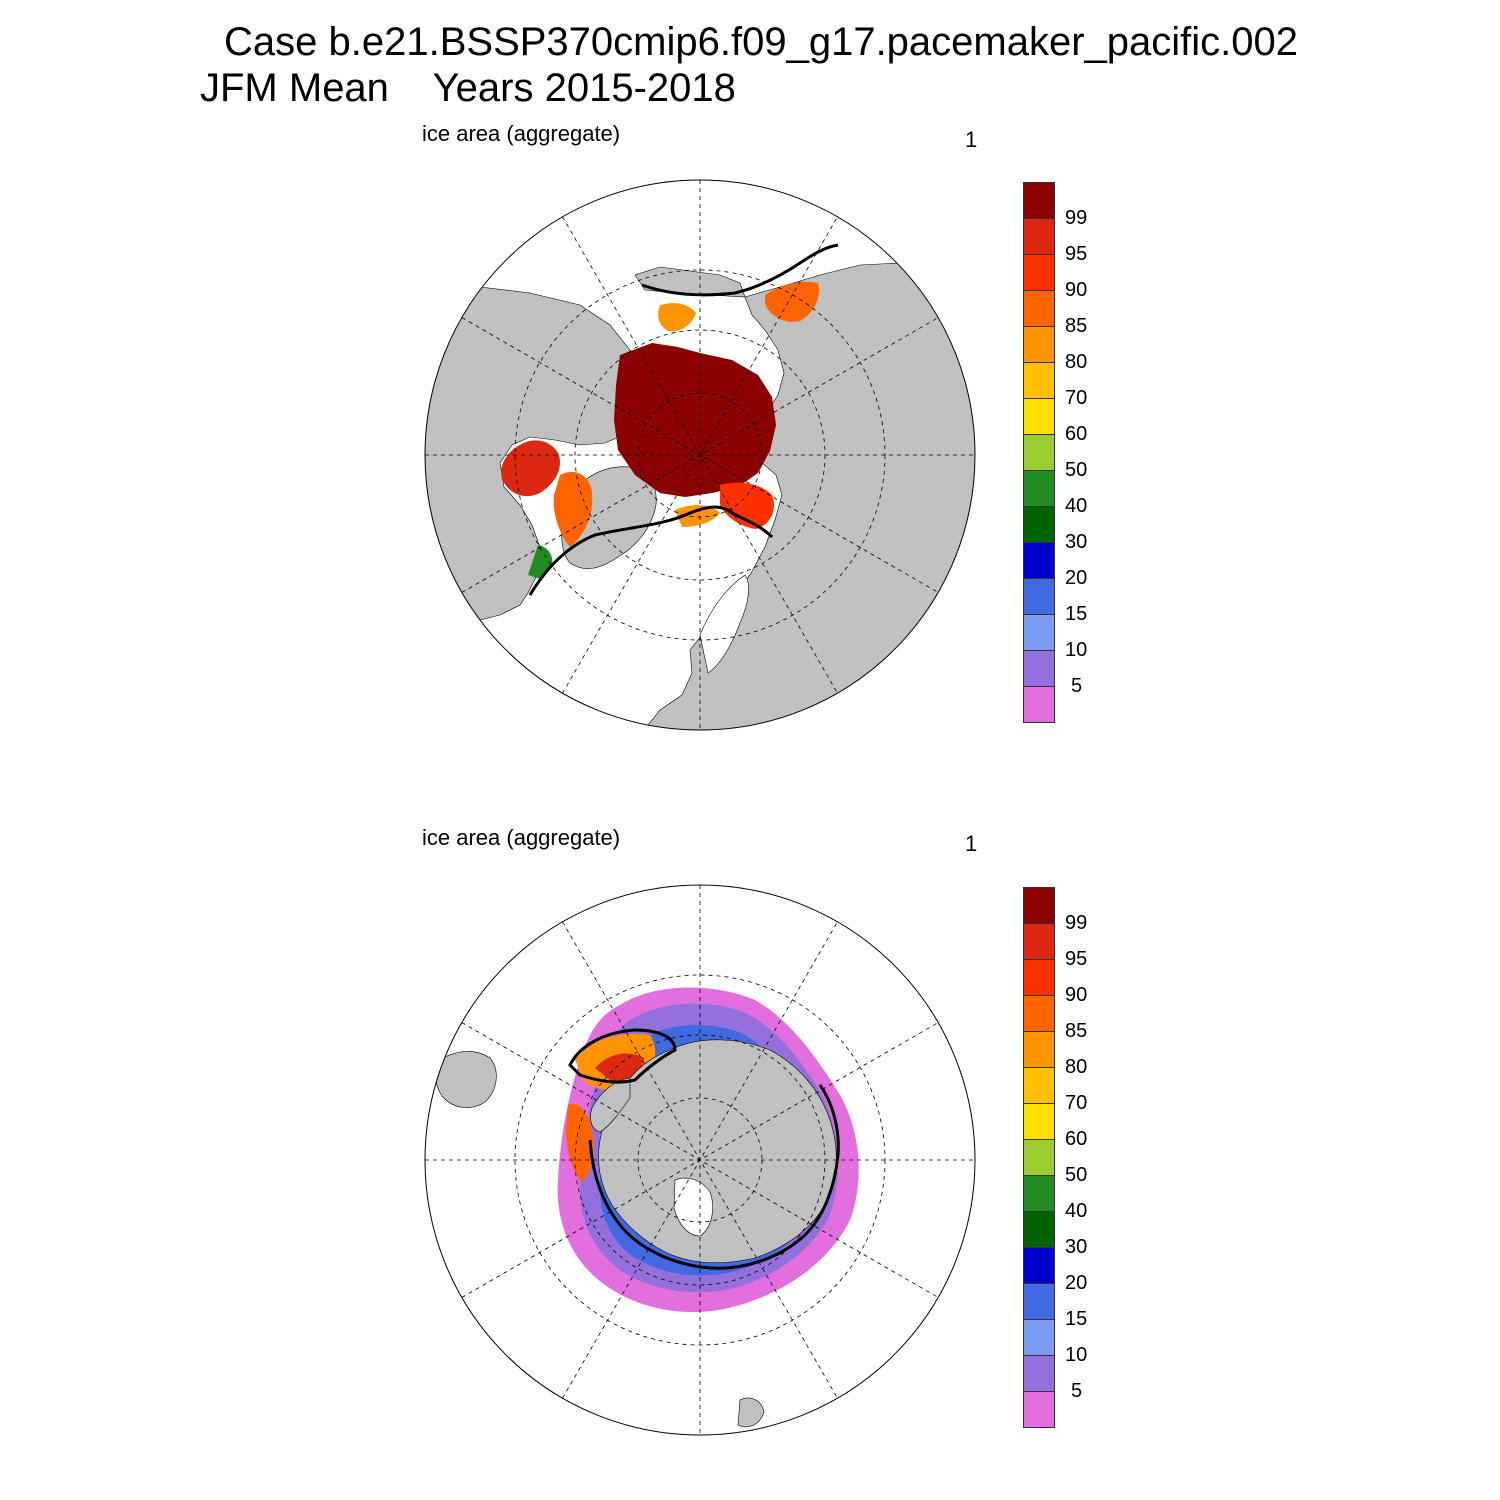 The height and width of the screenshot is (1500, 1500). Describe the element at coordinates (610, 1105) in the screenshot. I see `antarctic-peninsula-land` at that location.